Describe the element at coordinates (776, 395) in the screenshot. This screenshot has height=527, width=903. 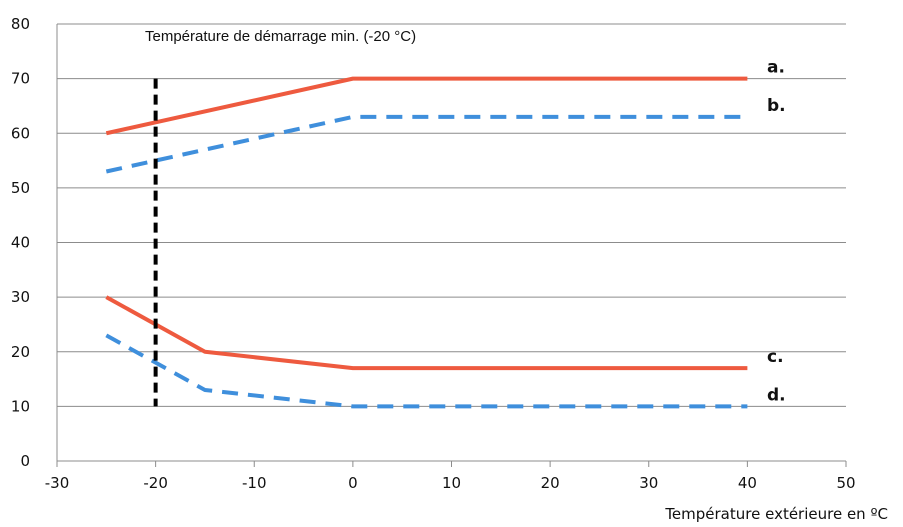
I see `series-label-d: d.` at that location.